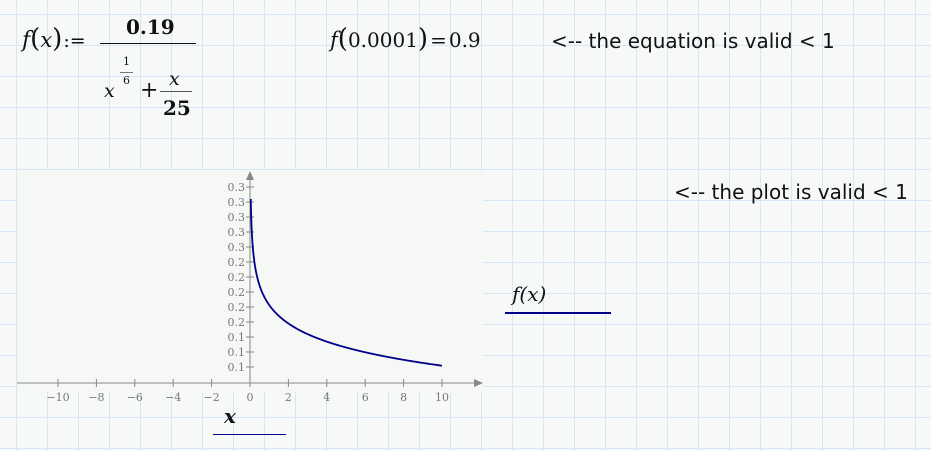 This screenshot has width=931, height=451. Describe the element at coordinates (365, 397) in the screenshot. I see `x-tick-label: 6` at that location.